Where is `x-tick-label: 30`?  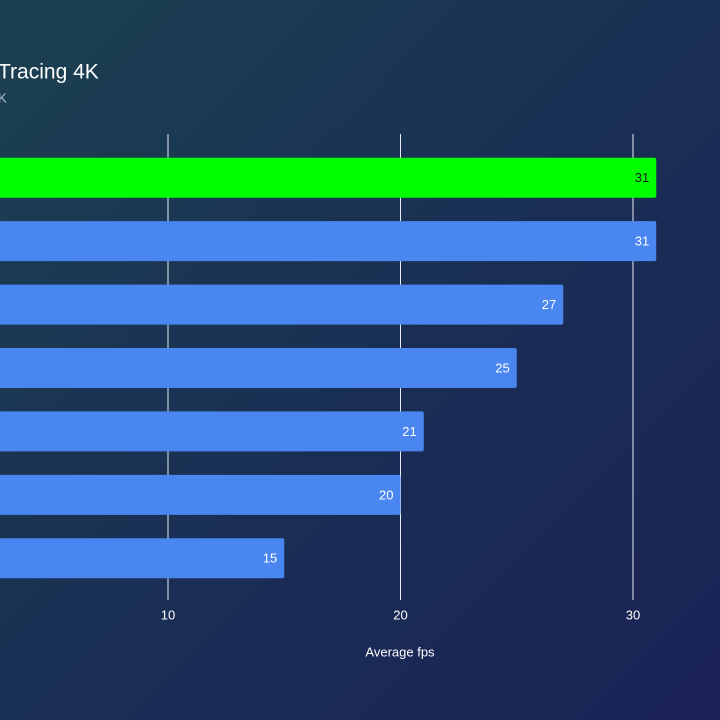 x-tick-label: 30 is located at coordinates (633, 614).